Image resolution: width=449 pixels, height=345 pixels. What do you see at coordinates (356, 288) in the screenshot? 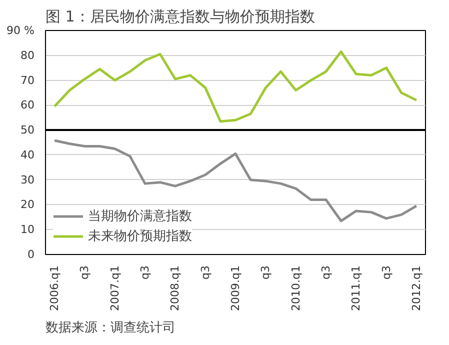
I see `x-tick-label: 2011.q1` at bounding box center [356, 288].